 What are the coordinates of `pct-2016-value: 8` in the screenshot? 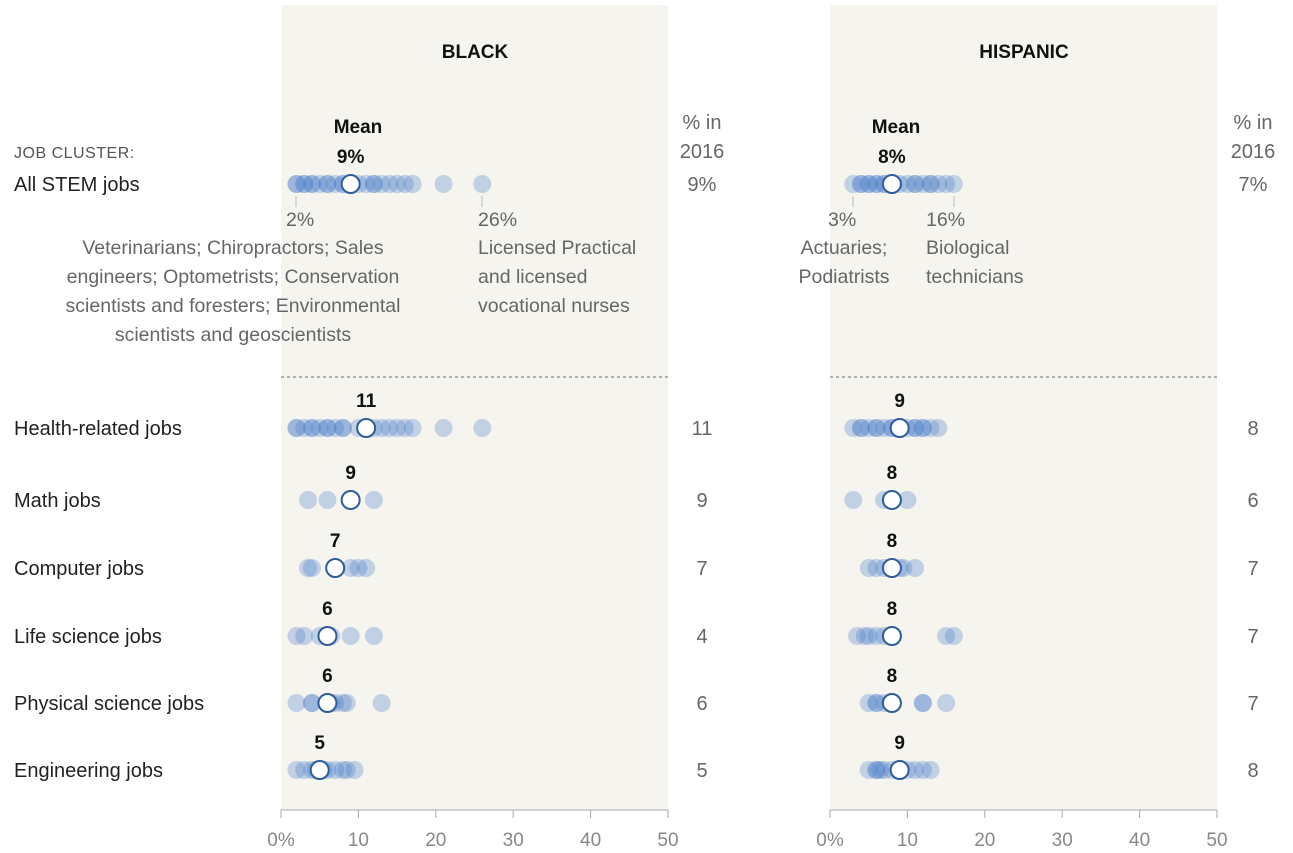 It's located at (1252, 771).